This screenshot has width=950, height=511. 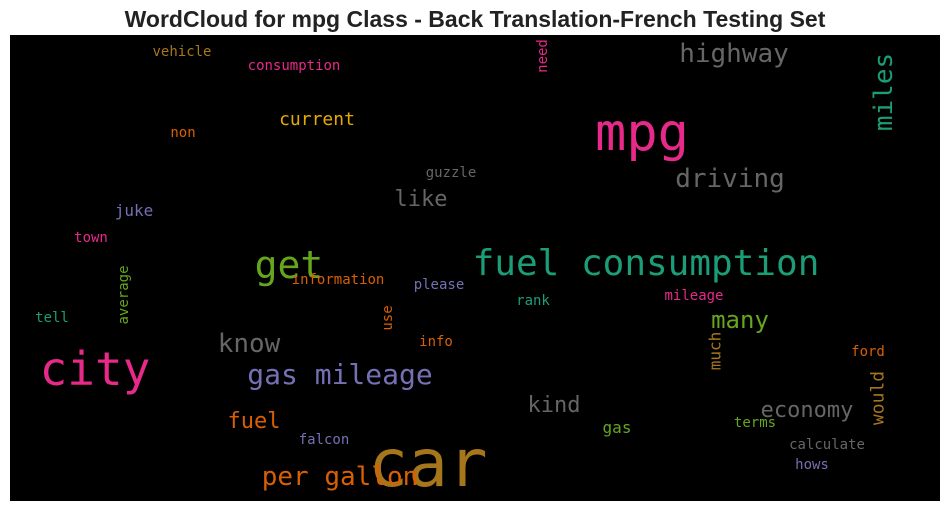 What do you see at coordinates (646, 263) in the screenshot?
I see `word-fuel-consumption: fuel consumption` at bounding box center [646, 263].